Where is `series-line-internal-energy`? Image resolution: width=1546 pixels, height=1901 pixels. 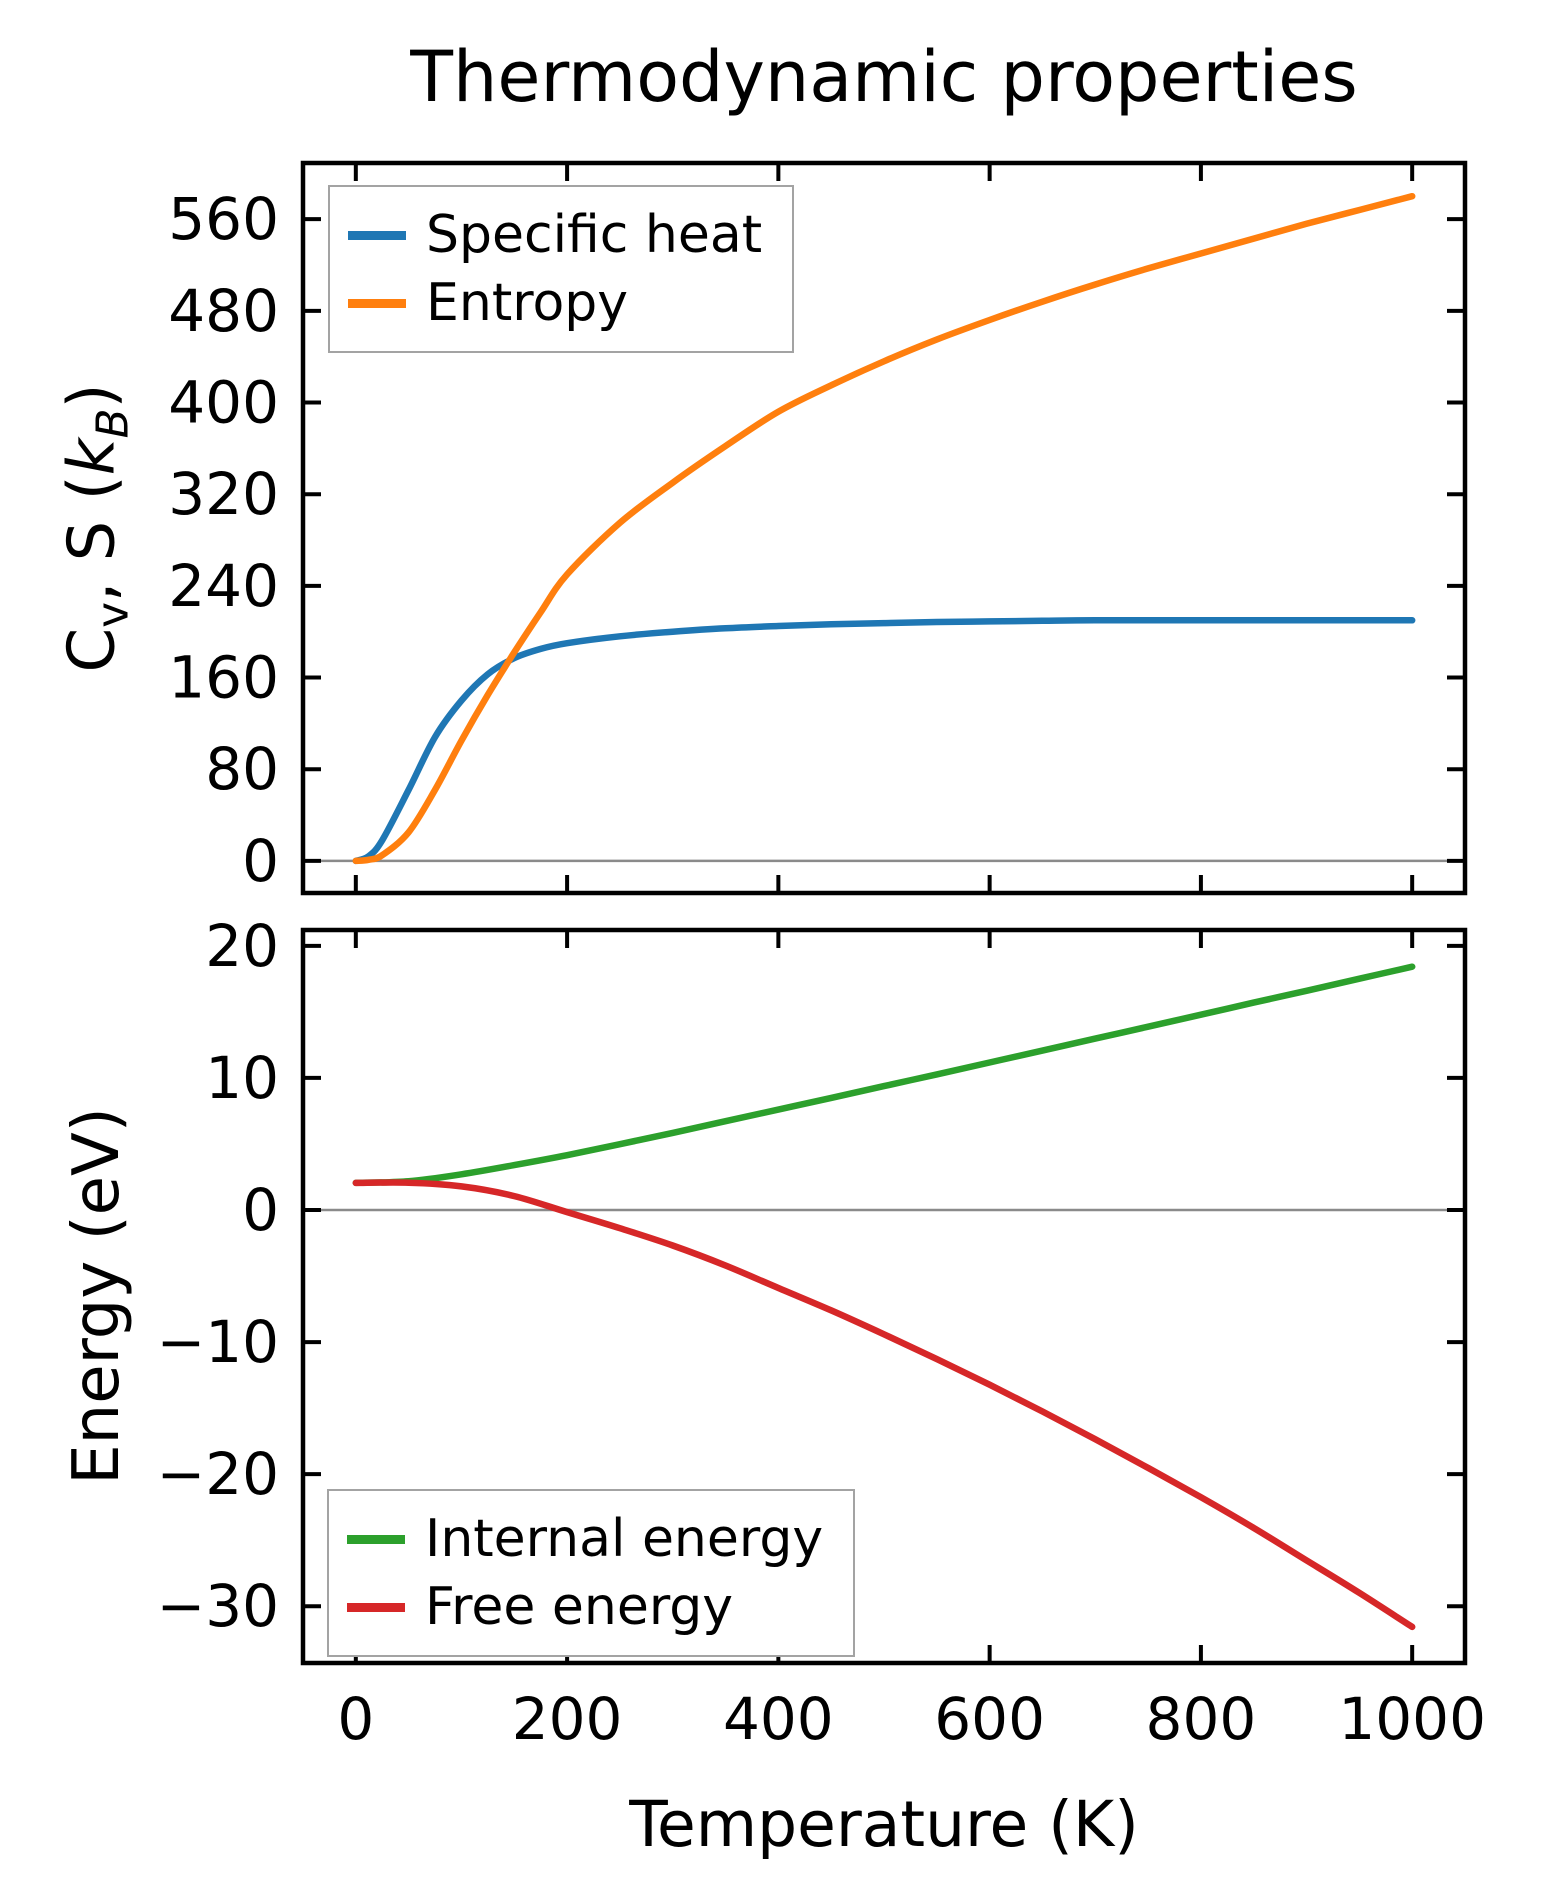 series-line-internal-energy is located at coordinates (884, 1075).